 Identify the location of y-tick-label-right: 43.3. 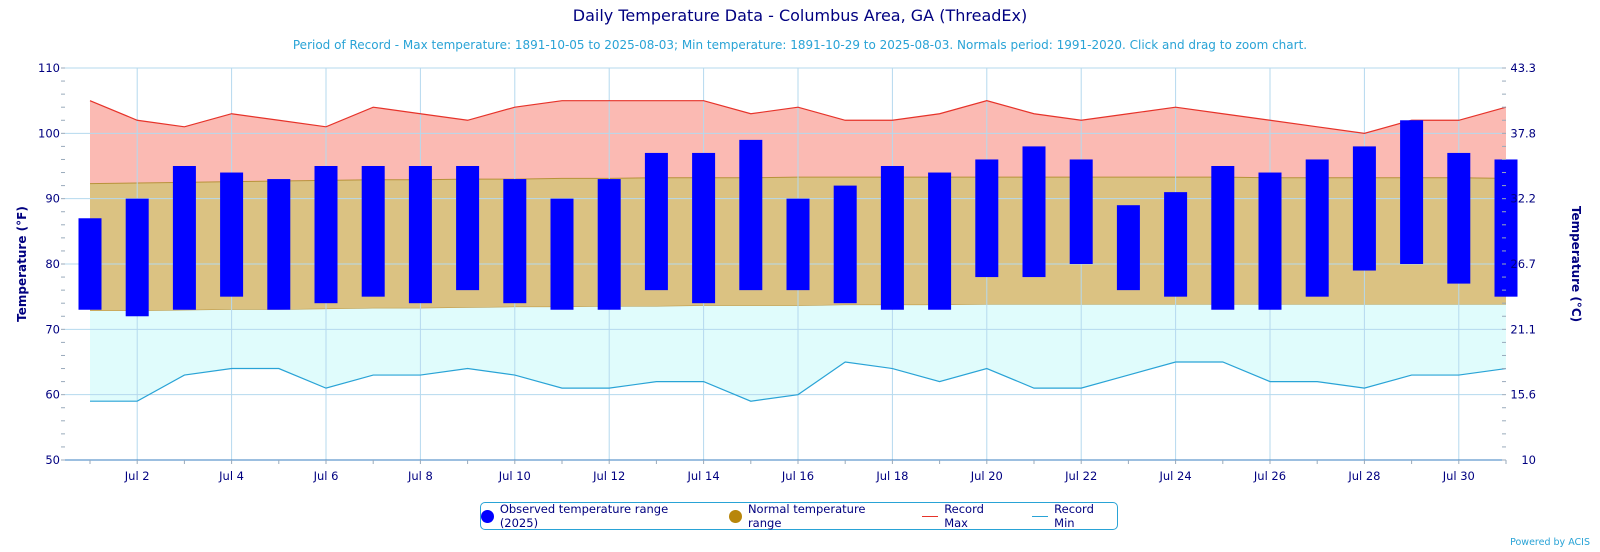
(1523, 68).